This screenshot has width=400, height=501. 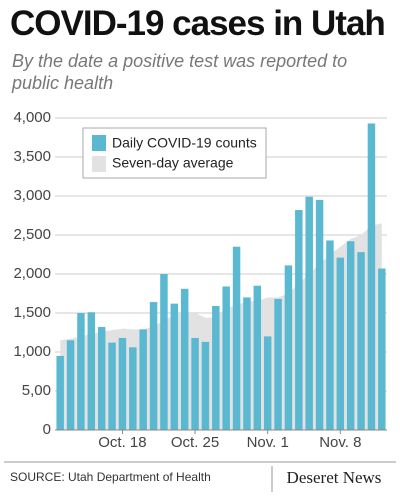 I want to click on y-tick-label: 1,000, so click(x=32, y=351).